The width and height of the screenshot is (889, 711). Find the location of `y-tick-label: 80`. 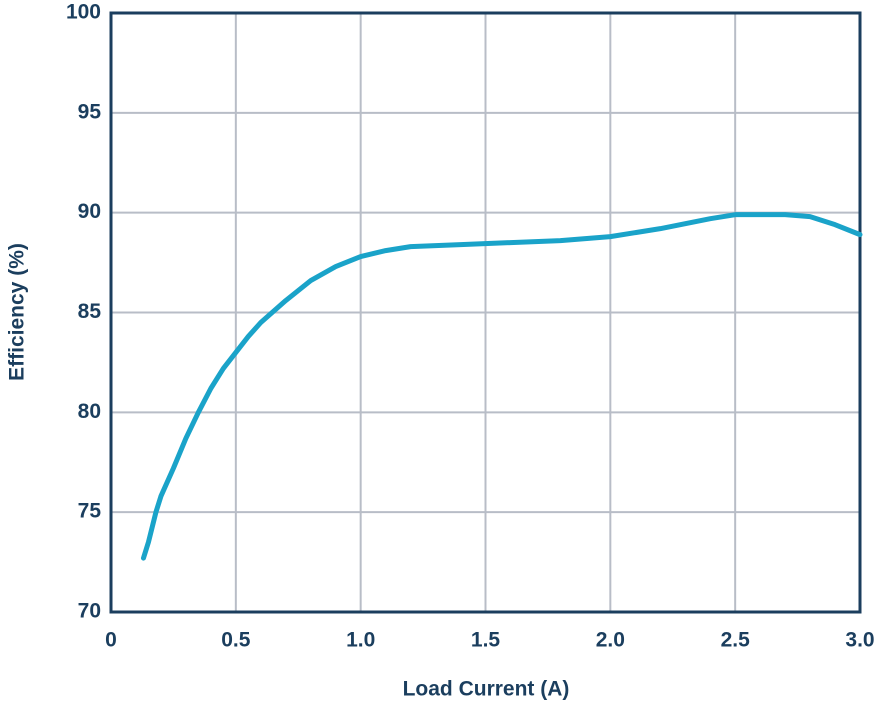

y-tick-label: 80 is located at coordinates (89, 411).